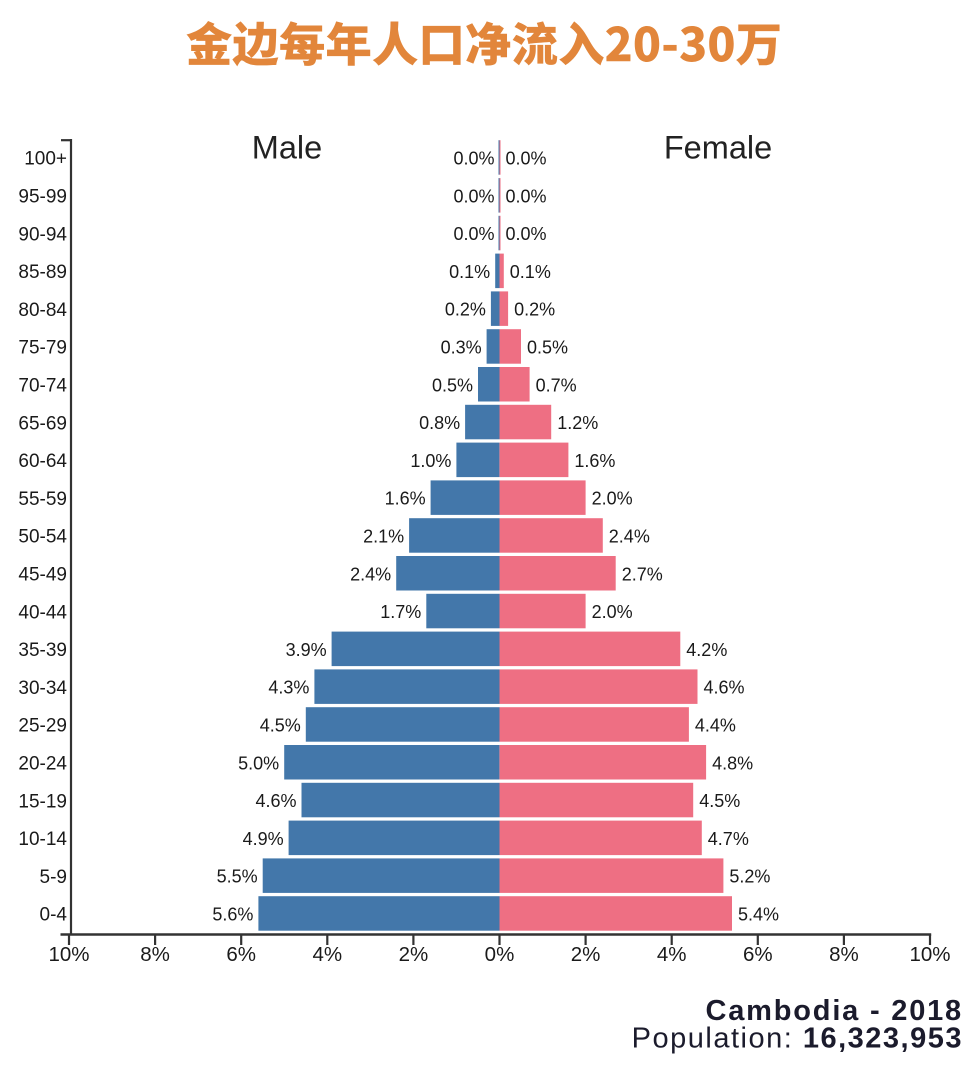 The height and width of the screenshot is (1071, 978). What do you see at coordinates (732, 763) in the screenshot?
I see `svg-text: 4.8%` at bounding box center [732, 763].